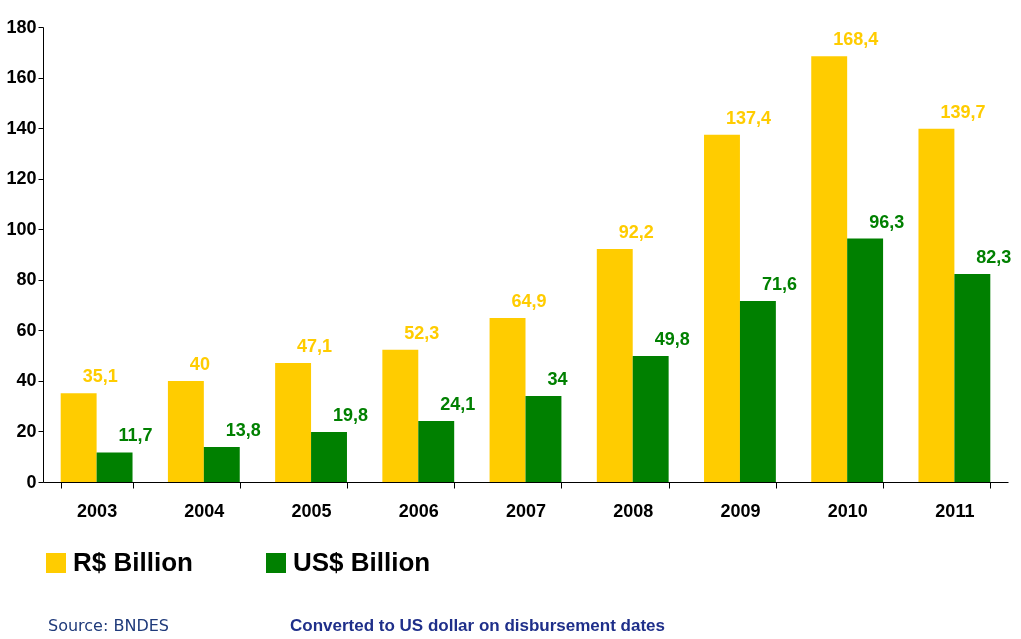  What do you see at coordinates (243, 430) in the screenshot?
I see `data-label: 13,8` at bounding box center [243, 430].